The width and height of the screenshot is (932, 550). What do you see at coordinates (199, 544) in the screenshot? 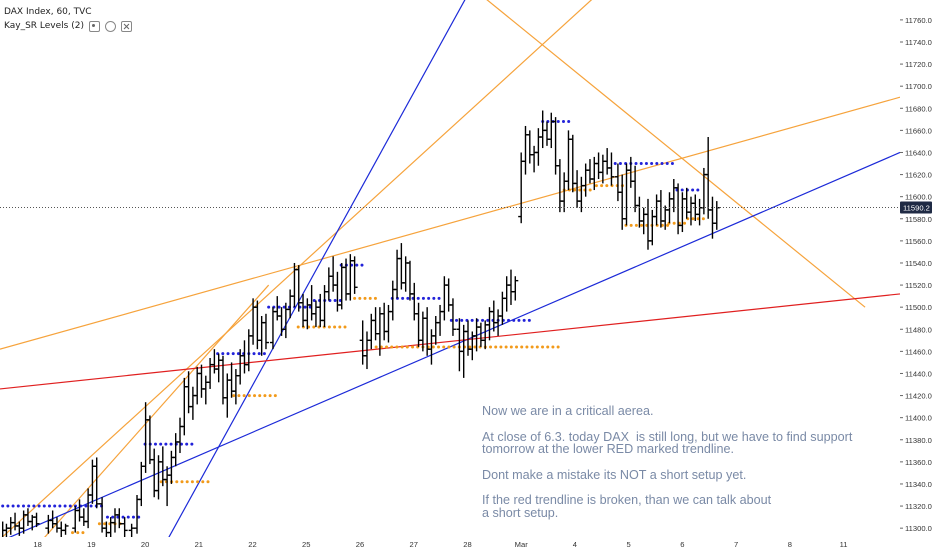
I see `time-tick-label: 21` at bounding box center [199, 544].